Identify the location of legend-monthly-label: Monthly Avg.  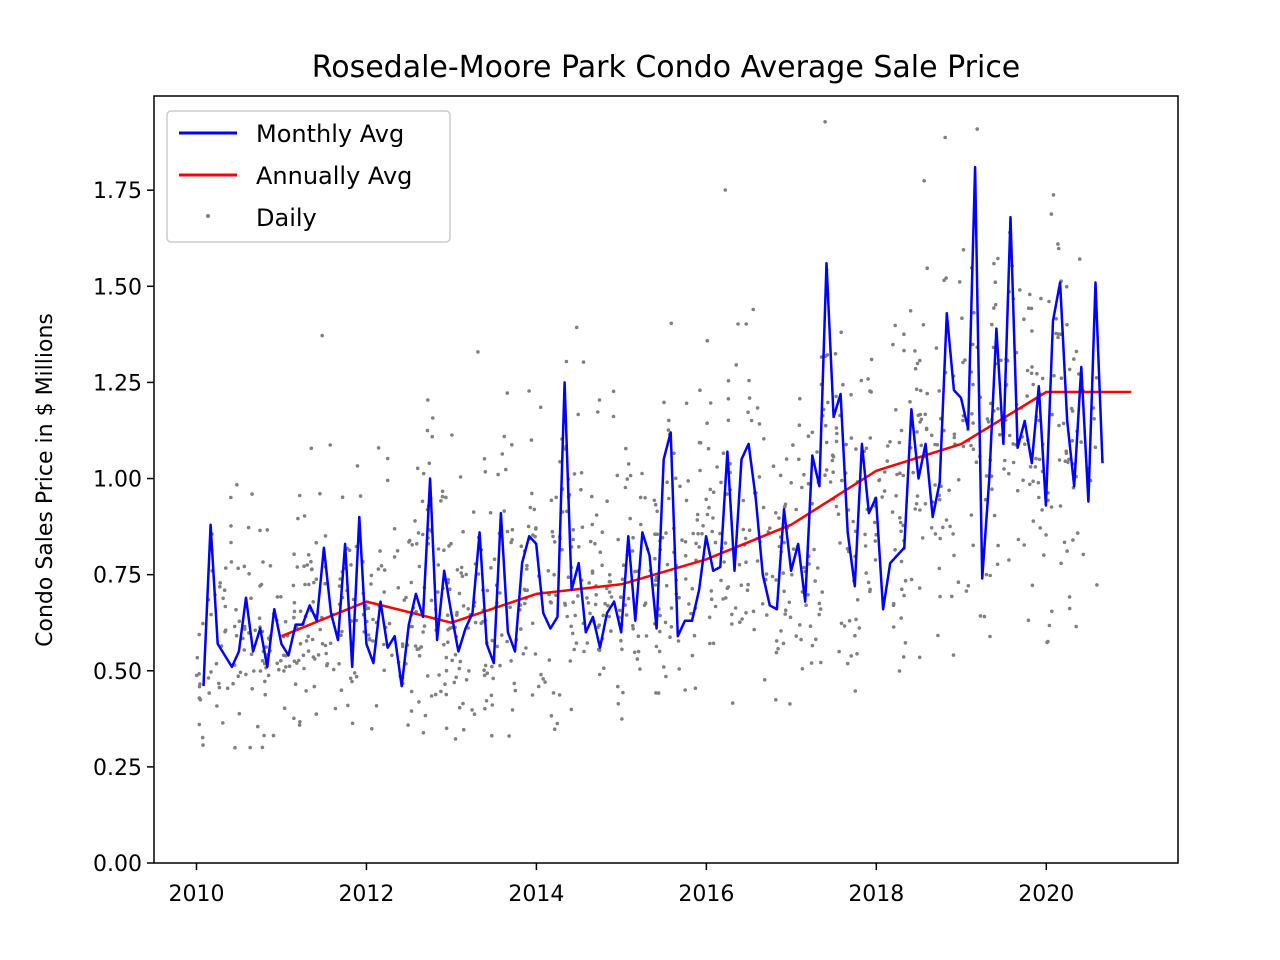
(330, 134).